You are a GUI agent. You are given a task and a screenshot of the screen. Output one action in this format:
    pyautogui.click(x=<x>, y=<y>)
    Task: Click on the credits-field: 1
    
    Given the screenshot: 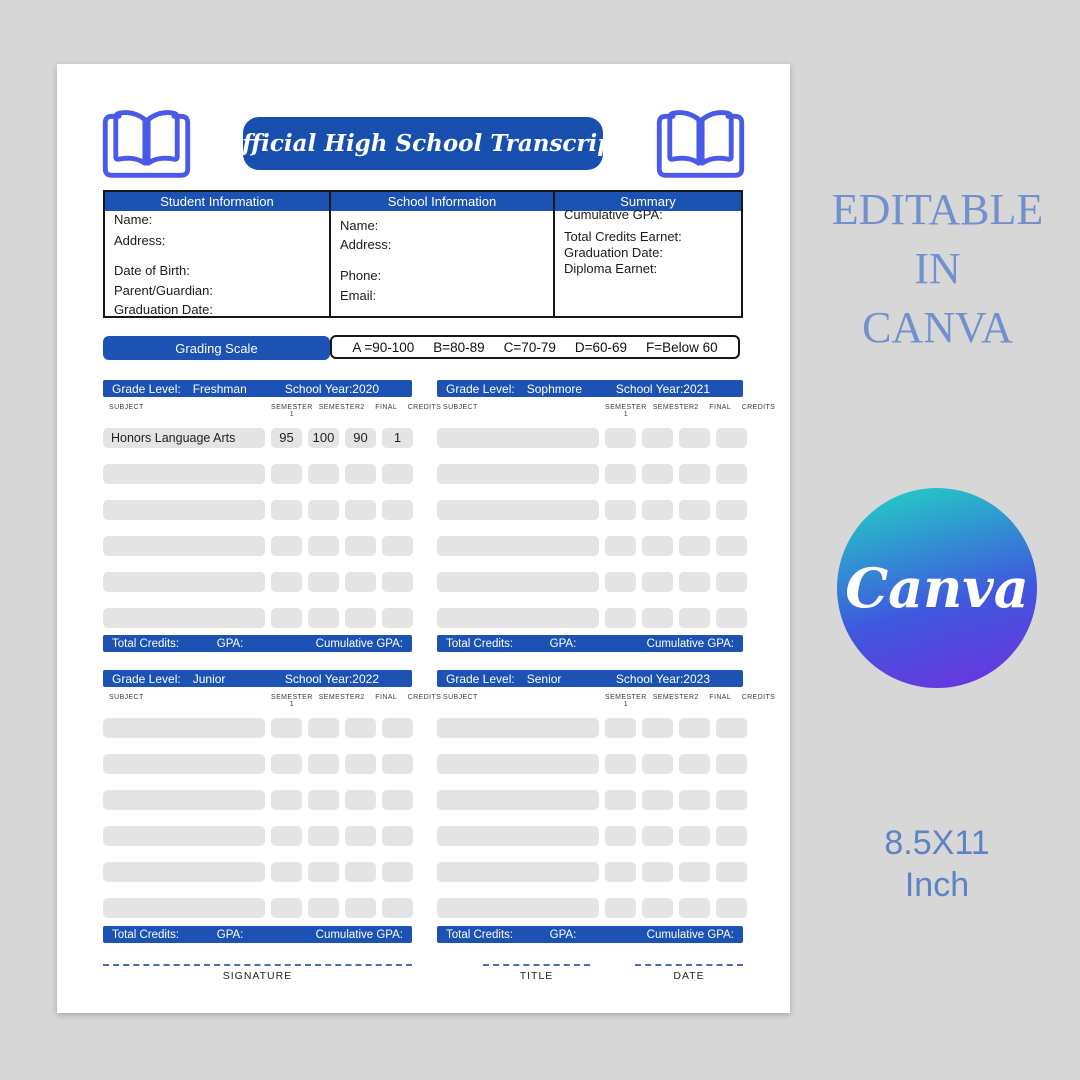 What is the action you would take?
    pyautogui.click(x=397, y=438)
    